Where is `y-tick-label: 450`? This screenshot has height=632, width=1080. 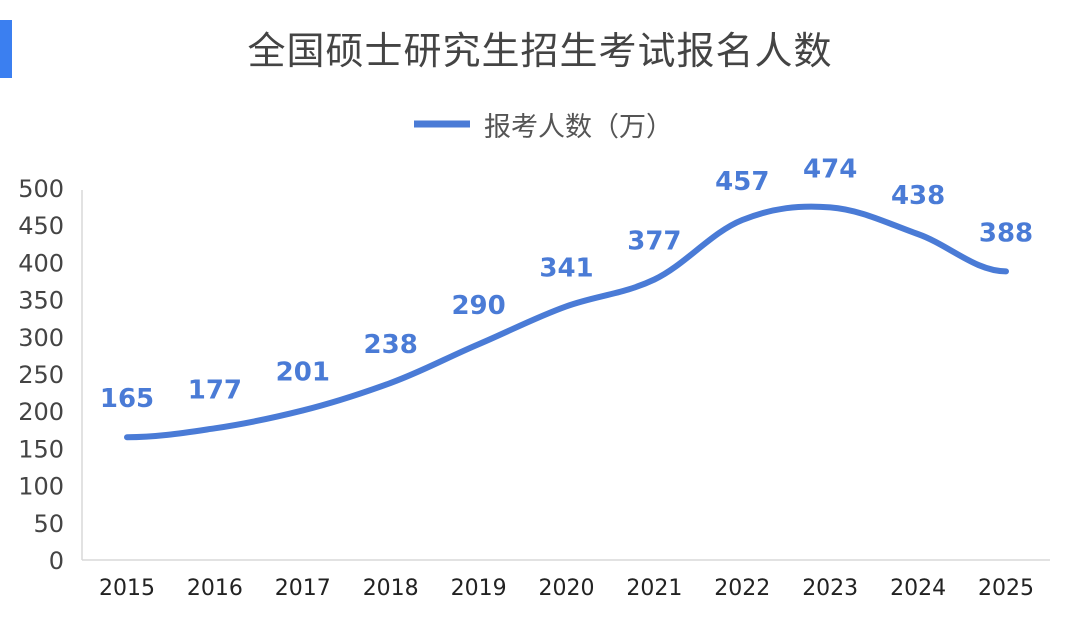 y-tick-label: 450 is located at coordinates (41, 226).